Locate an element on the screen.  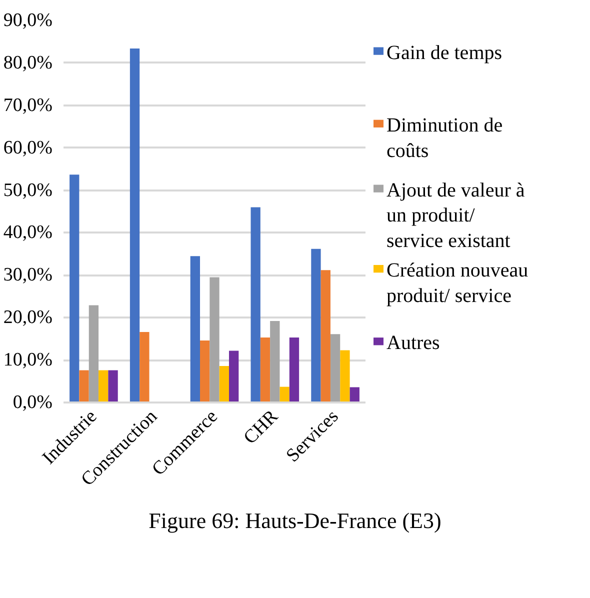
y-tick-label: 70,0% is located at coordinates (28, 105).